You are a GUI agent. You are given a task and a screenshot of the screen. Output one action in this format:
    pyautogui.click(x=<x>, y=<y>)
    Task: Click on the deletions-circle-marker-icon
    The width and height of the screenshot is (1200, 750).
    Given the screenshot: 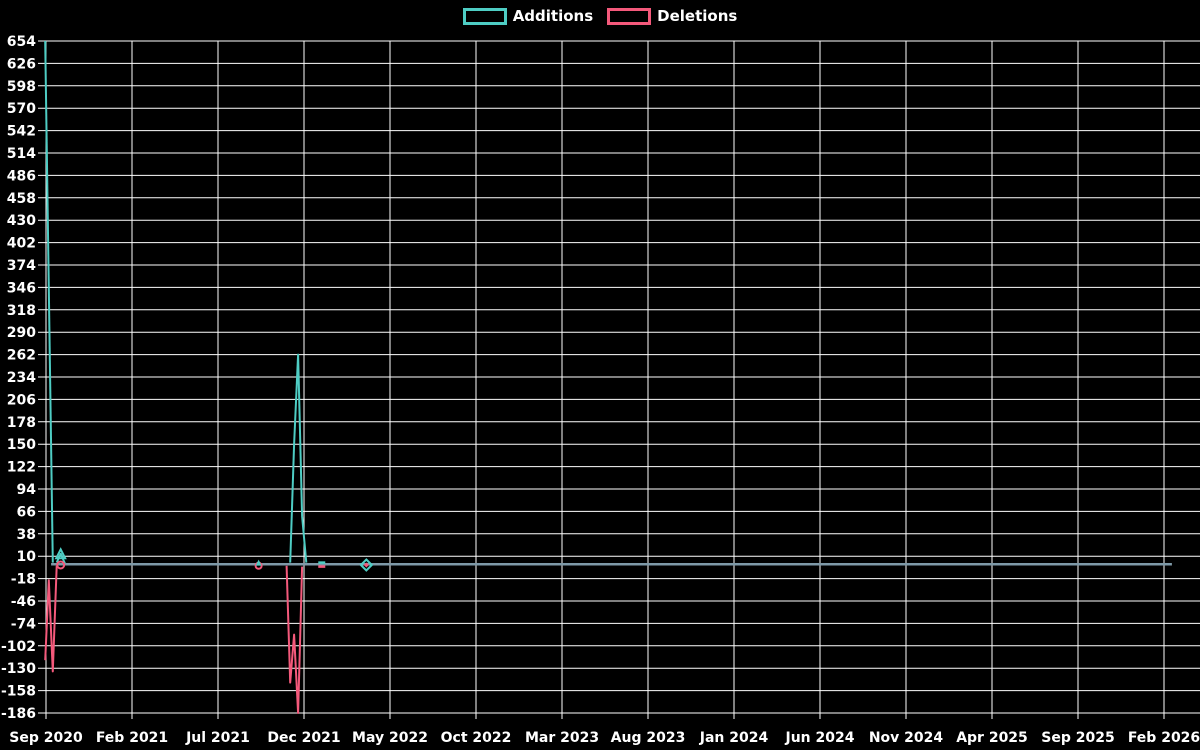 What is the action you would take?
    pyautogui.click(x=61, y=565)
    